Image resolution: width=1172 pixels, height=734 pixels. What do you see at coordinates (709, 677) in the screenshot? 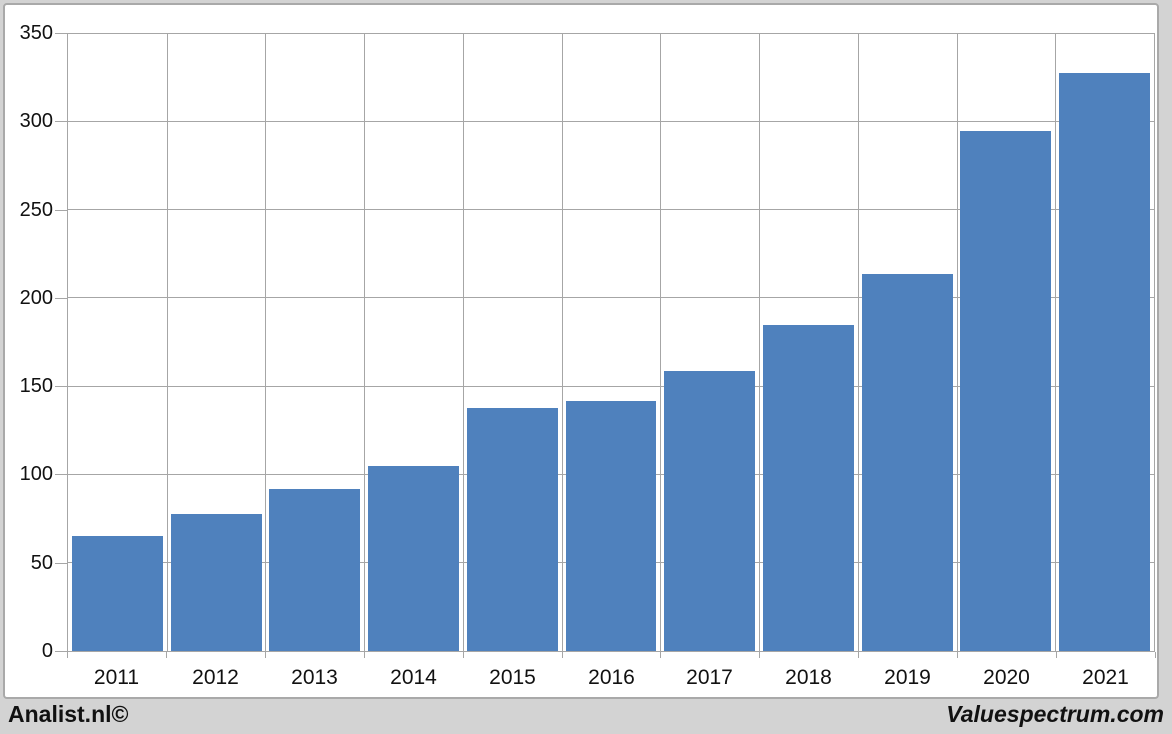
I see `x-tick-label: 2017` at bounding box center [709, 677].